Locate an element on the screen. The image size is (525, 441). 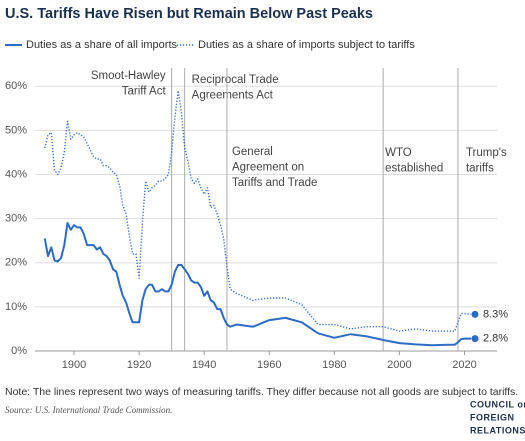
value-label: 2.8% is located at coordinates (495, 339).